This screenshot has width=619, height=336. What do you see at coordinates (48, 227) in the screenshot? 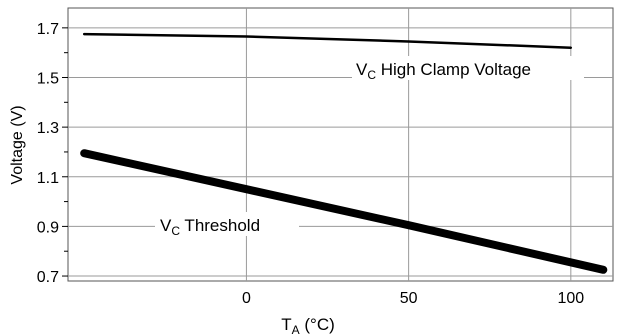
I see `y-tick-label: 0.9` at bounding box center [48, 227].